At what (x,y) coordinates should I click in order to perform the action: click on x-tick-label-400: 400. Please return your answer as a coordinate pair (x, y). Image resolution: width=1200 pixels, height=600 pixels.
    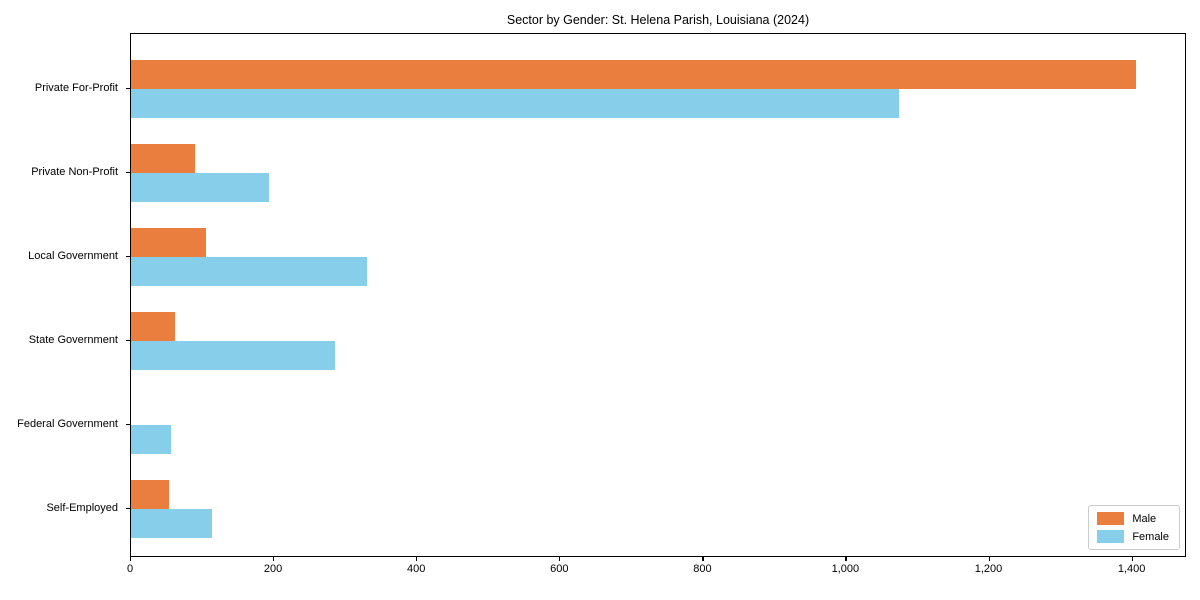
    Looking at the image, I should click on (416, 569).